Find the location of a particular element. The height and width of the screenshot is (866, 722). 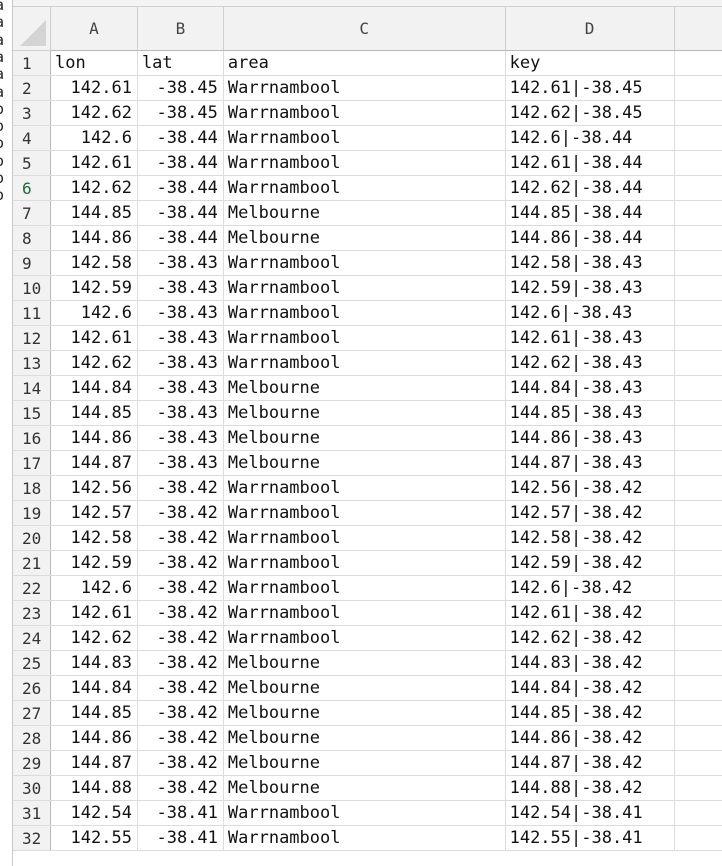

row-header: 7 is located at coordinates (31, 213).